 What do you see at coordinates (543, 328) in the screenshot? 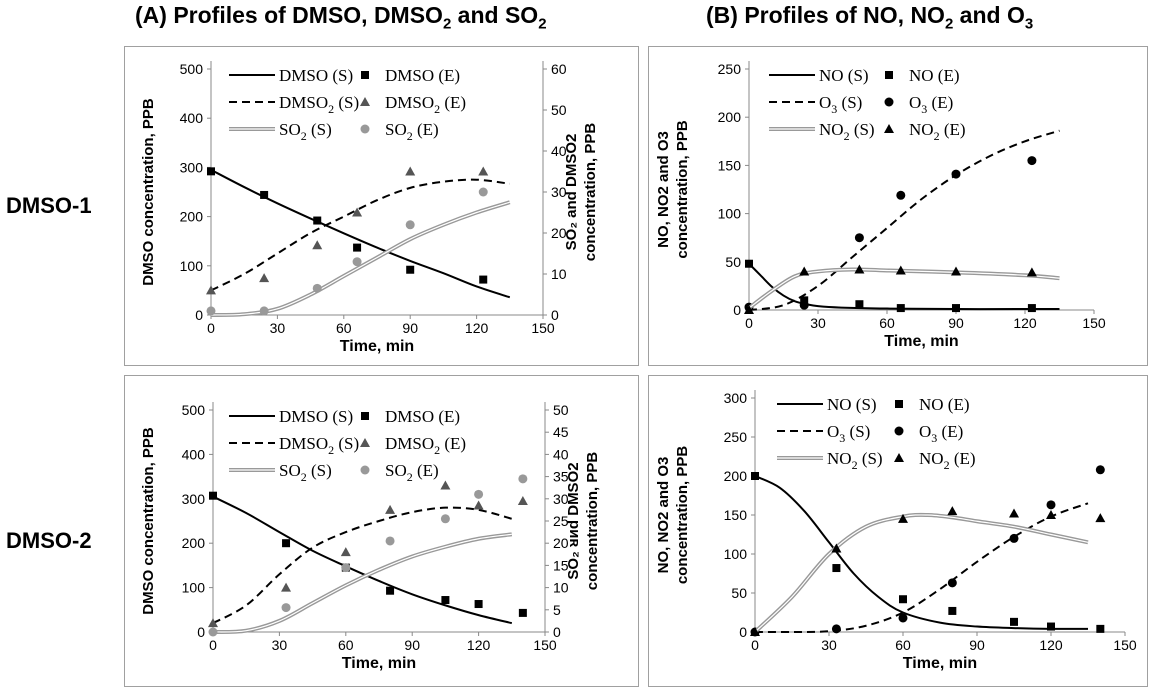
I see `x-tick-label: 150` at bounding box center [543, 328].